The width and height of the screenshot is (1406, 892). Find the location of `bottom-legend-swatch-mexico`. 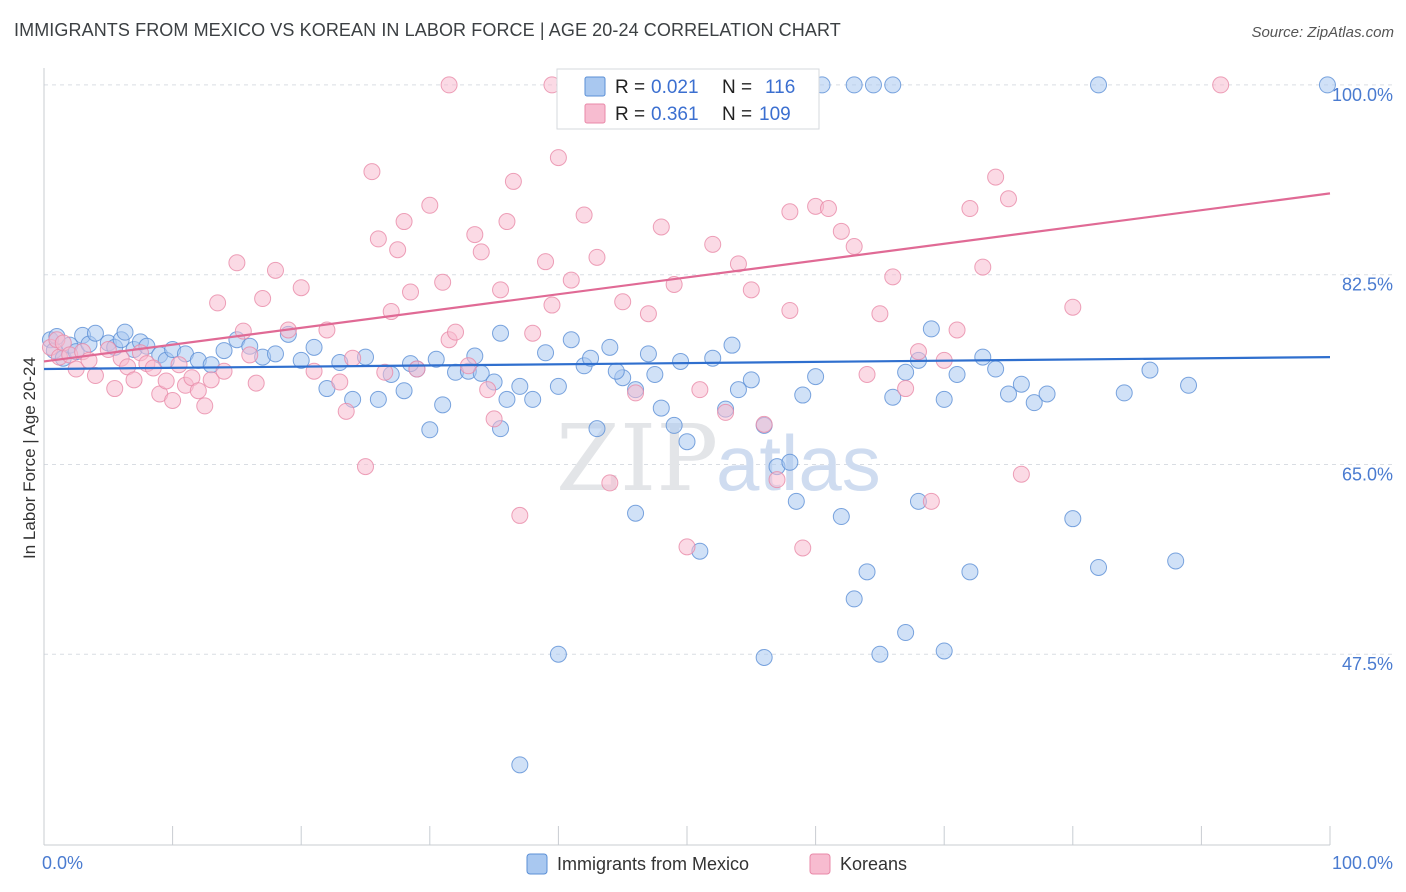

bottom-legend-swatch-mexico is located at coordinates (537, 864).